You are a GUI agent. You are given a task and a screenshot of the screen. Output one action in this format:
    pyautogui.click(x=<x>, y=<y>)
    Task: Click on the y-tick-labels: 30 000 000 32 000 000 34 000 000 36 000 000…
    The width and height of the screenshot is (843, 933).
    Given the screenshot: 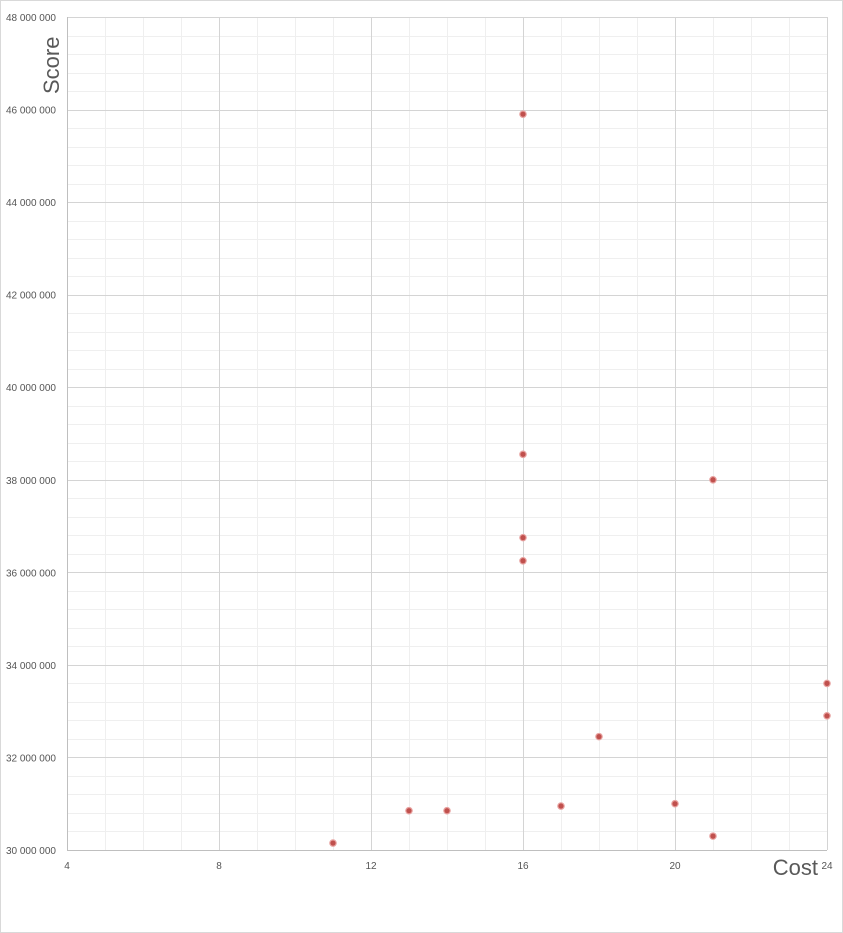 What is the action you would take?
    pyautogui.click(x=31, y=435)
    